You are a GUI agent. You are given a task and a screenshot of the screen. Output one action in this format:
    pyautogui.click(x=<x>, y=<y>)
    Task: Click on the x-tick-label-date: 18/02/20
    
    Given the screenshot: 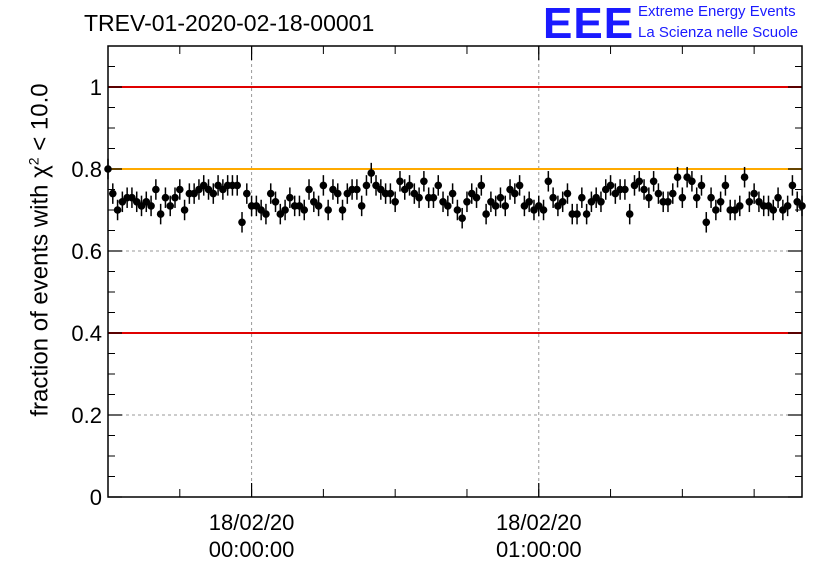 What is the action you would take?
    pyautogui.click(x=539, y=522)
    